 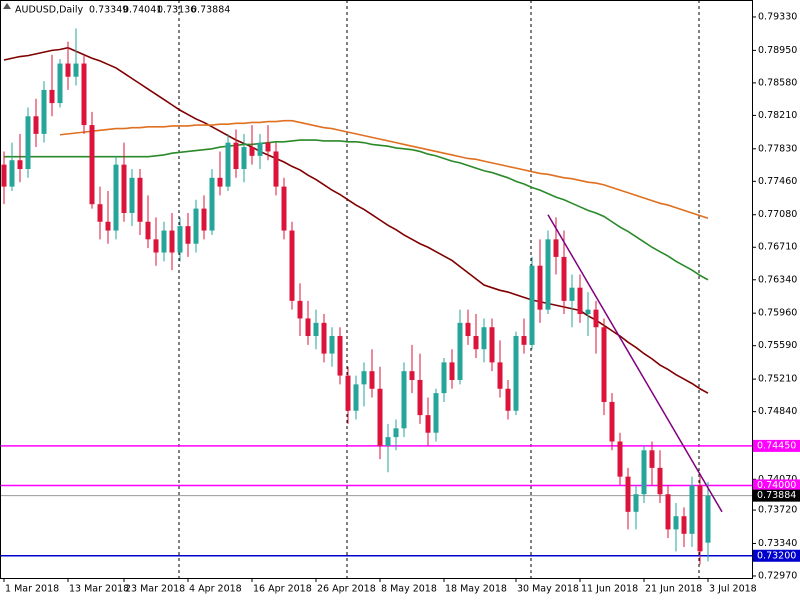 What do you see at coordinates (777, 279) in the screenshot?
I see `y-tick-label: 0.76340` at bounding box center [777, 279].